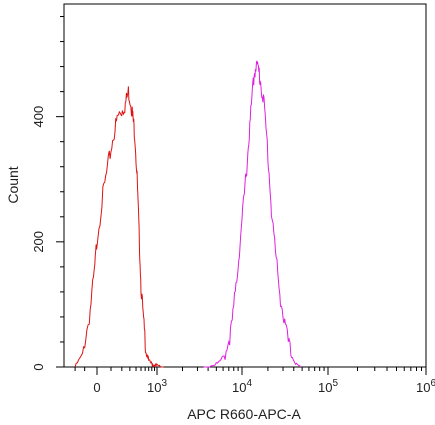 Image resolution: width=435 pixels, height=425 pixels. I want to click on y-tick-label: 200, so click(38, 242).